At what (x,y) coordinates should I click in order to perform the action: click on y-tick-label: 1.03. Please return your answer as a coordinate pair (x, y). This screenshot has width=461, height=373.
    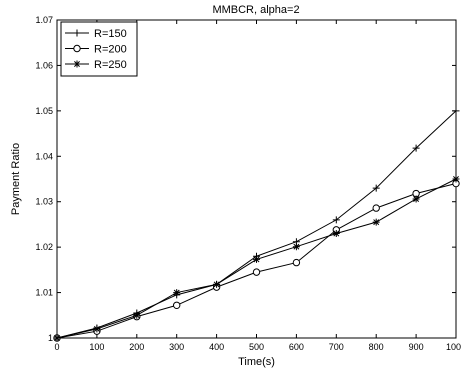
    Looking at the image, I should click on (44, 202).